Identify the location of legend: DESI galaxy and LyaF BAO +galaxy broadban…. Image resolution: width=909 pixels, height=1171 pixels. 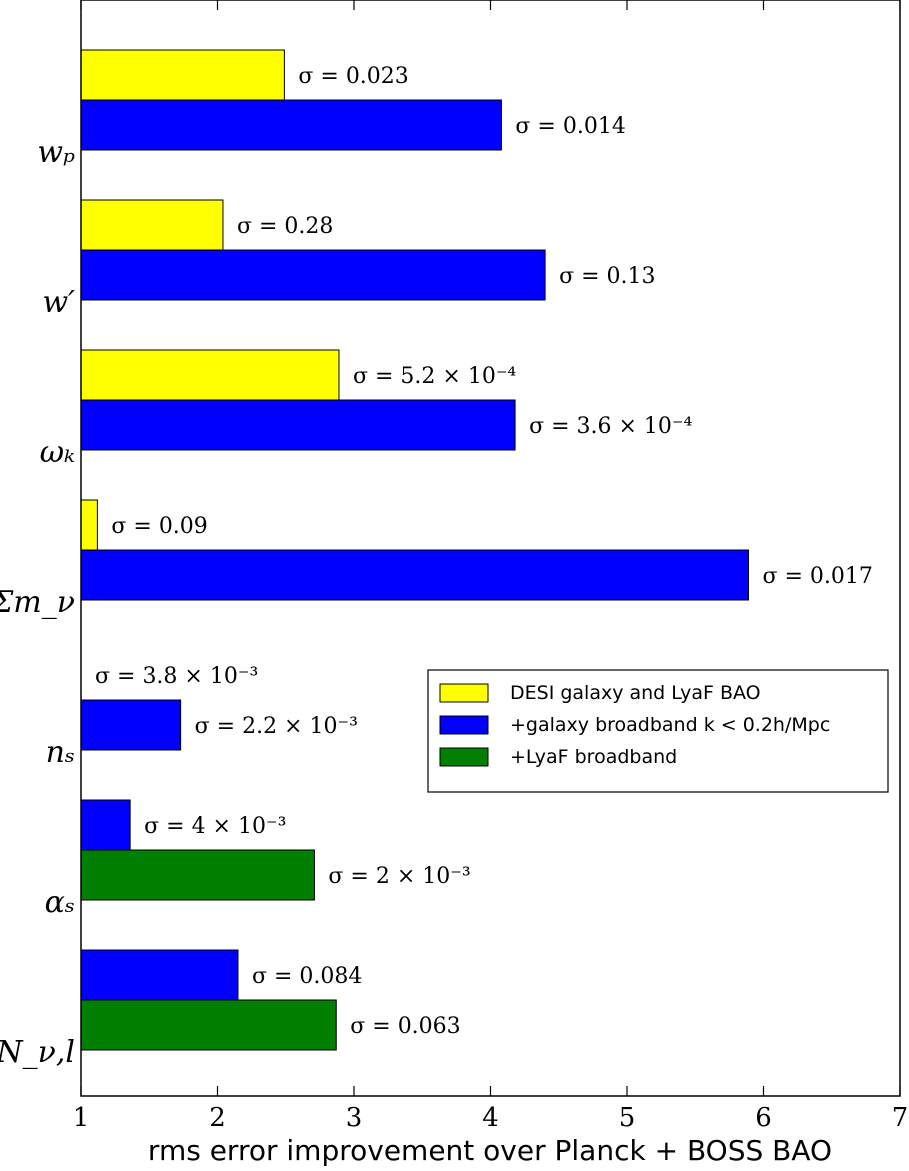
(658, 731).